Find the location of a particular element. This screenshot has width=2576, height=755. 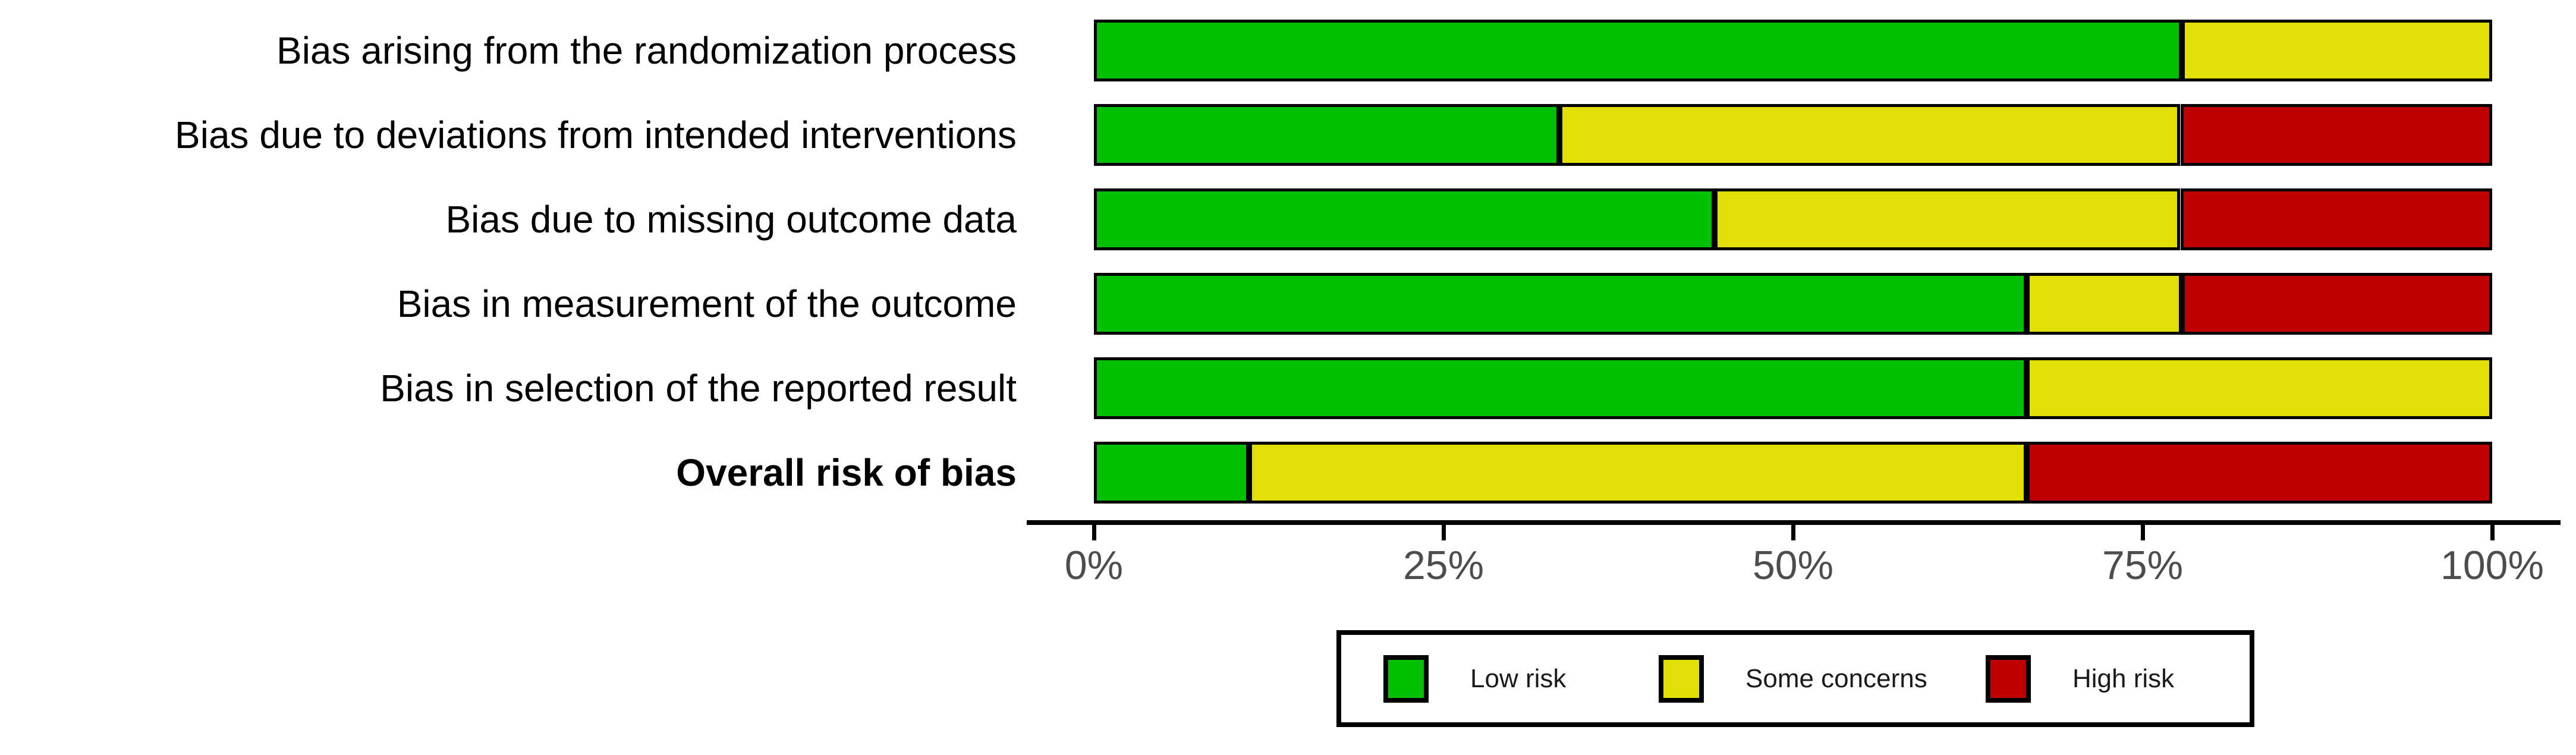

chart-row: Bias in selection of the reported result is located at coordinates (1288, 388).